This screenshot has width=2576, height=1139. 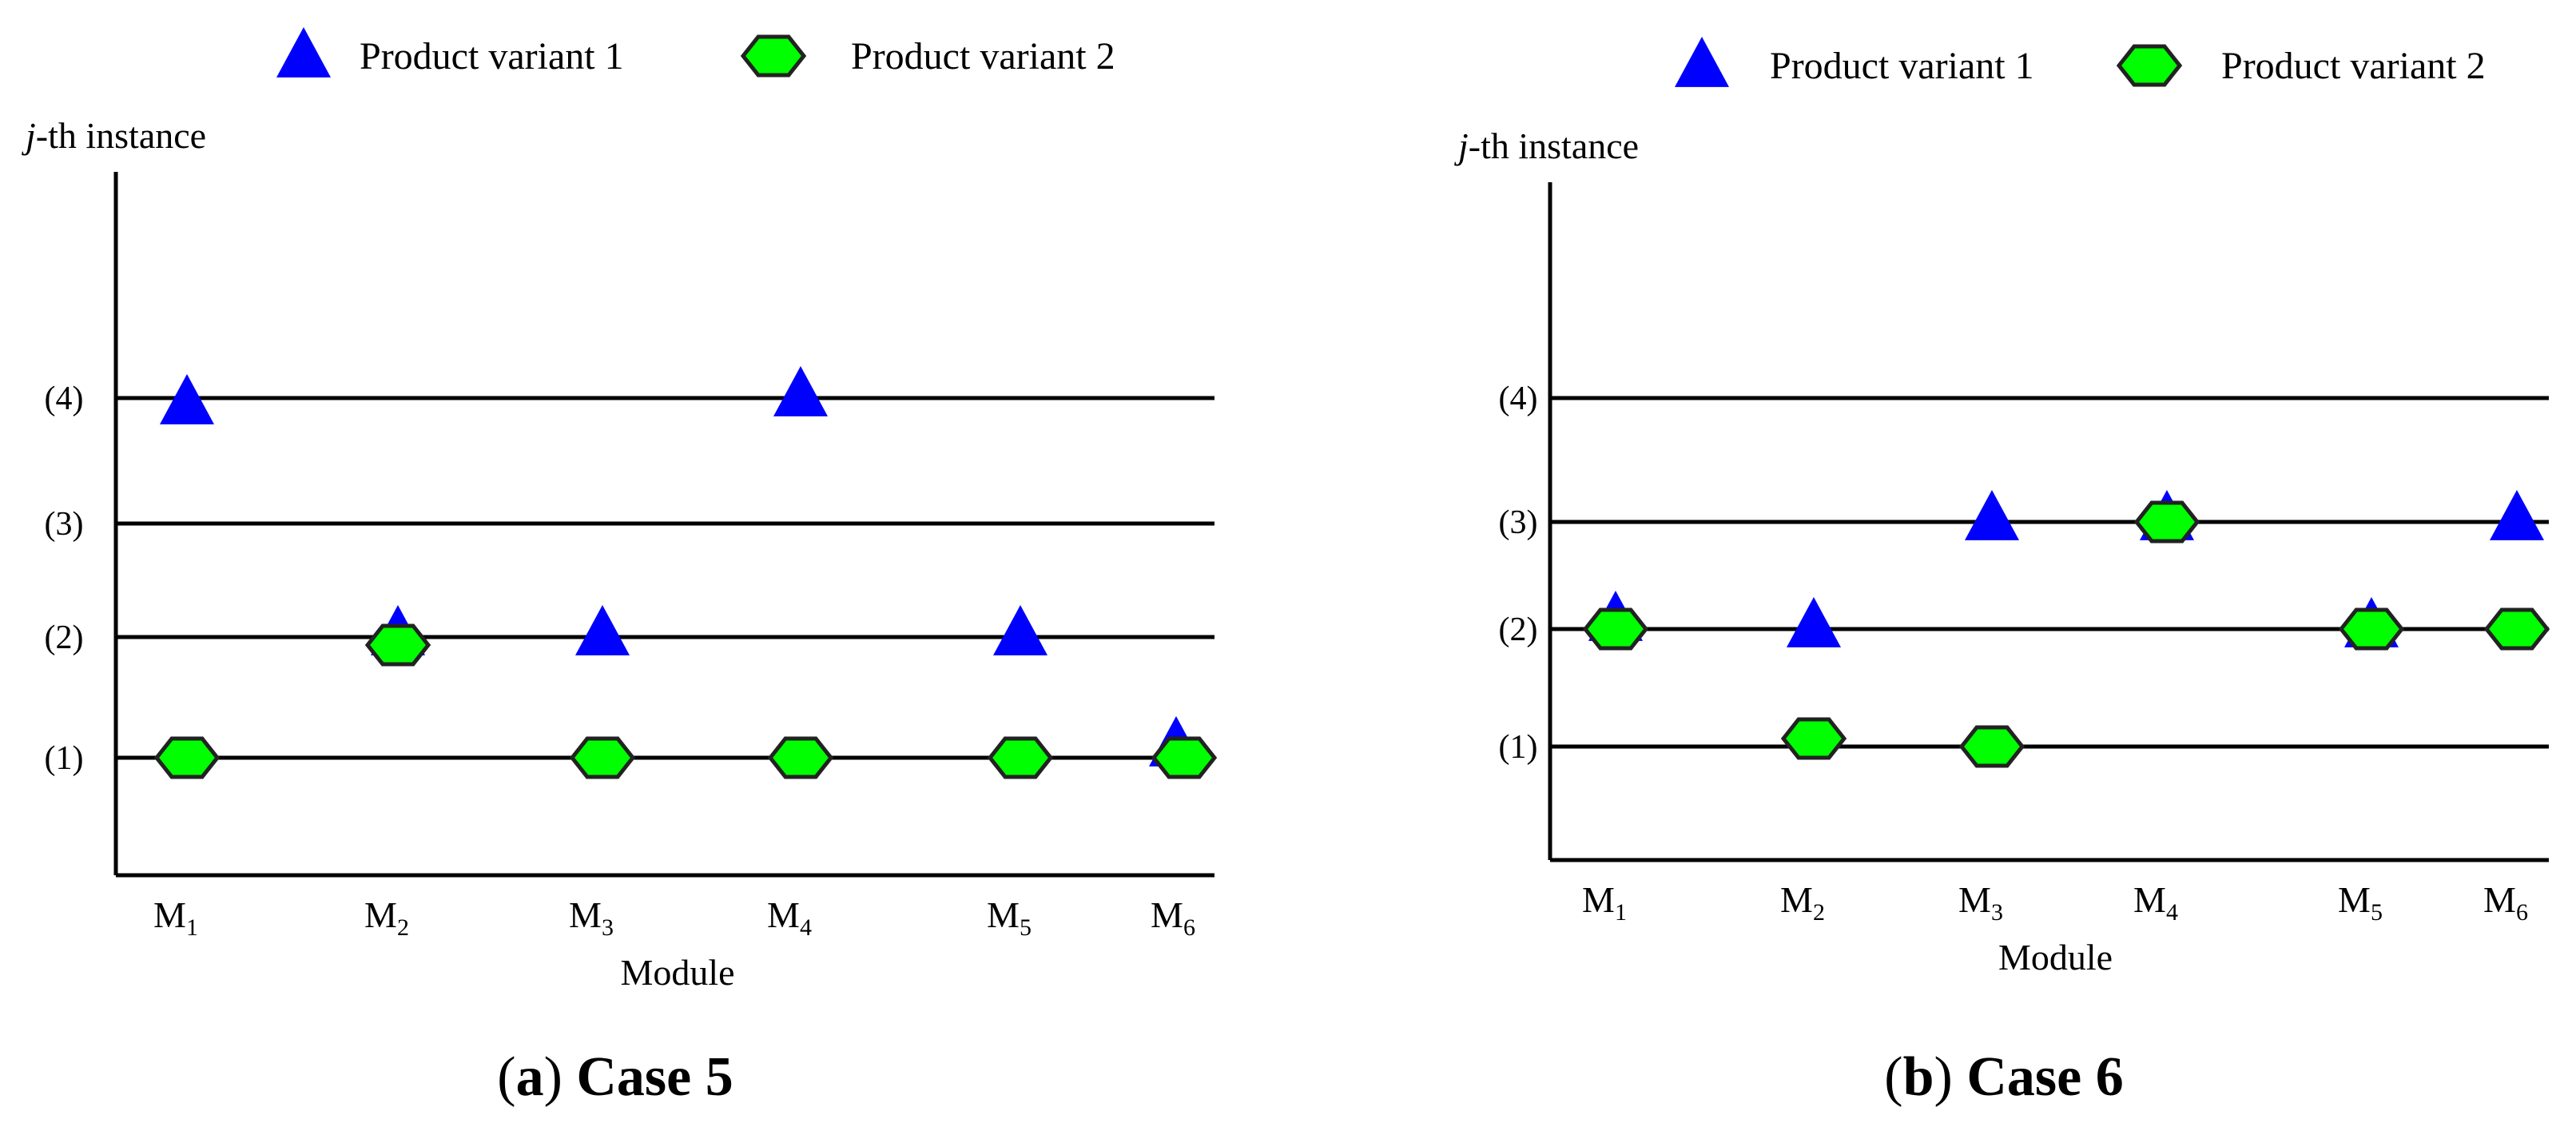 I want to click on caption-label: b, so click(x=1918, y=1077).